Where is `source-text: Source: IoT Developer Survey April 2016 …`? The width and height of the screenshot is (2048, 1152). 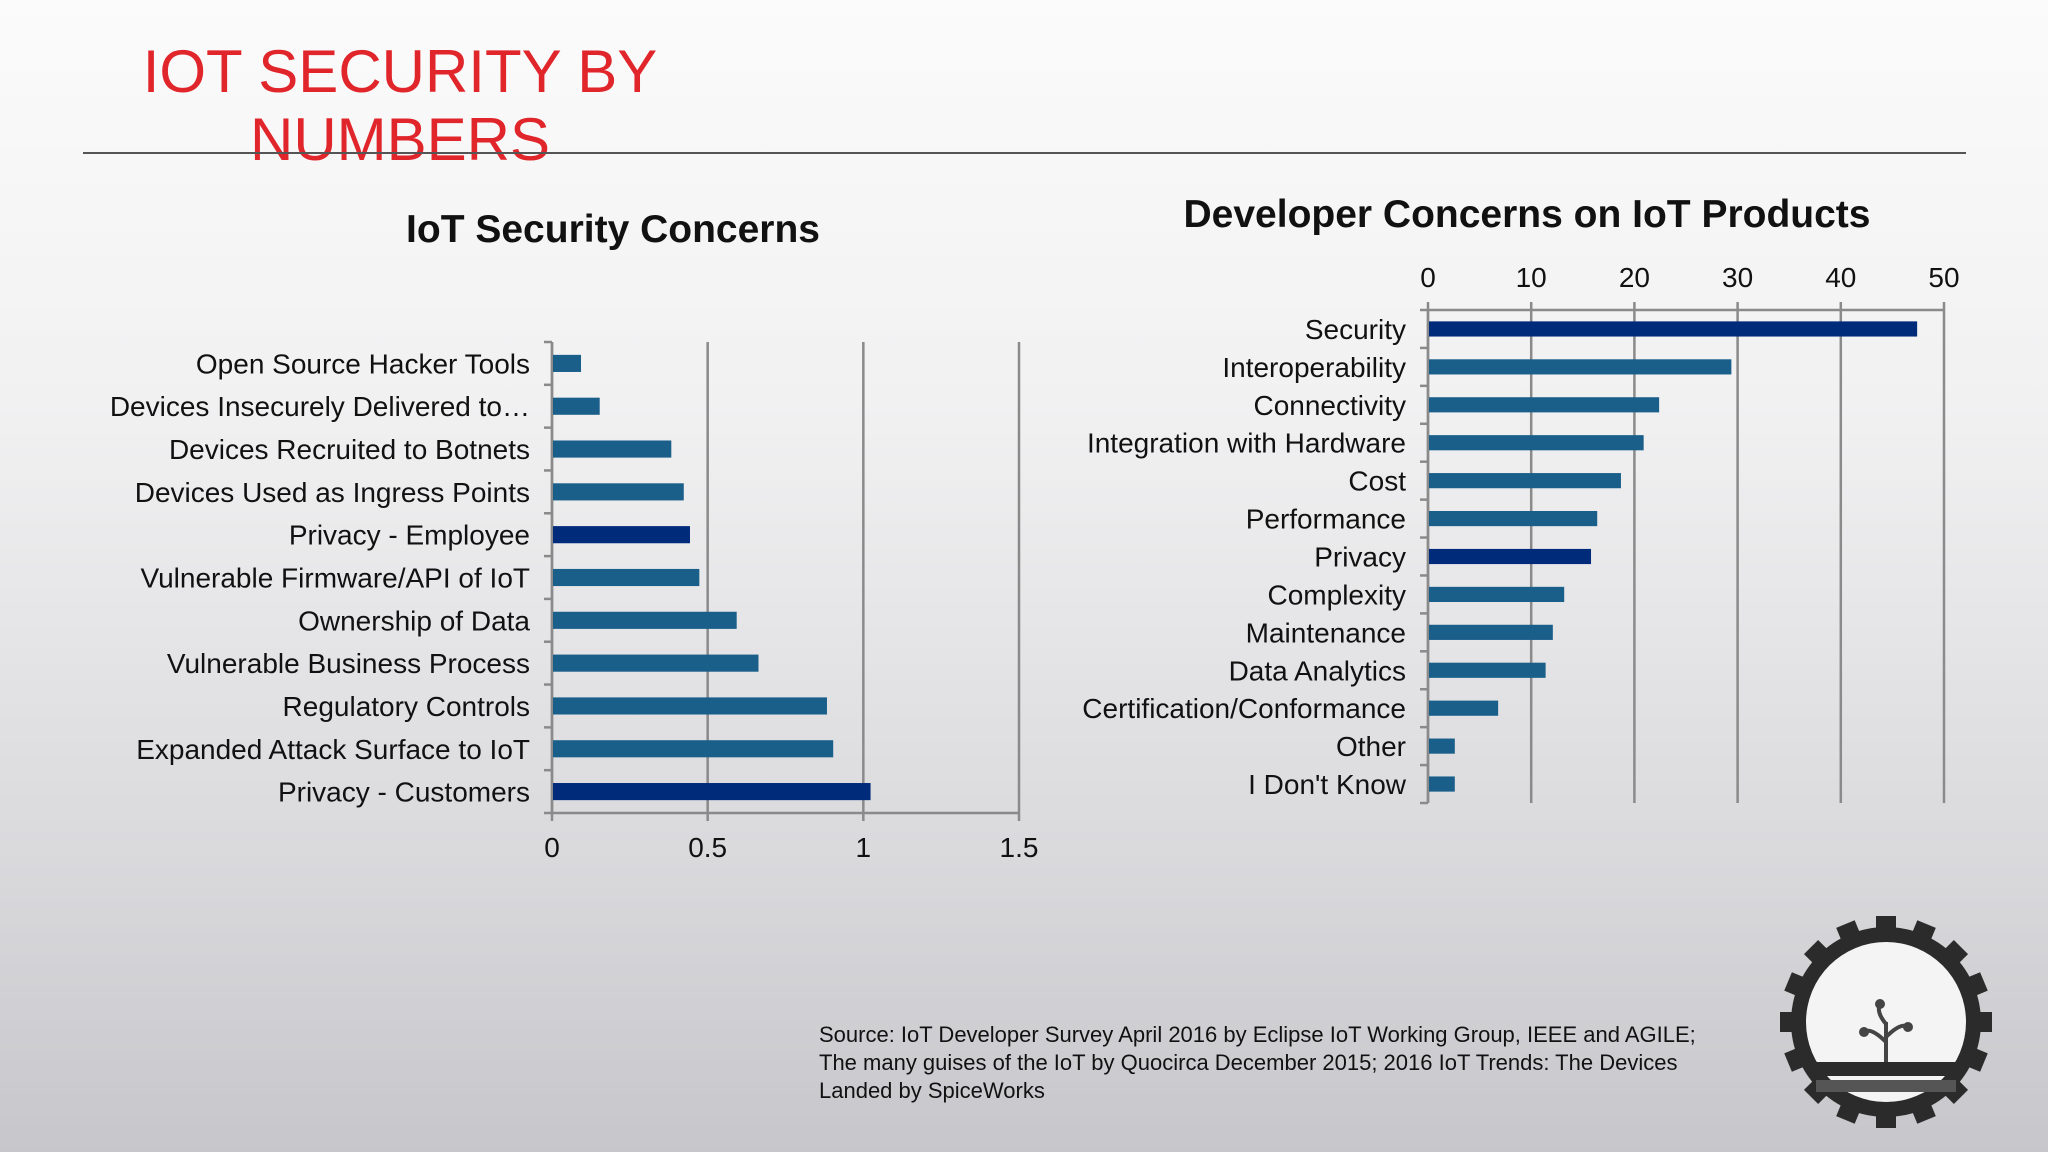
source-text: Source: IoT Developer Survey April 2016 … is located at coordinates (1257, 1062).